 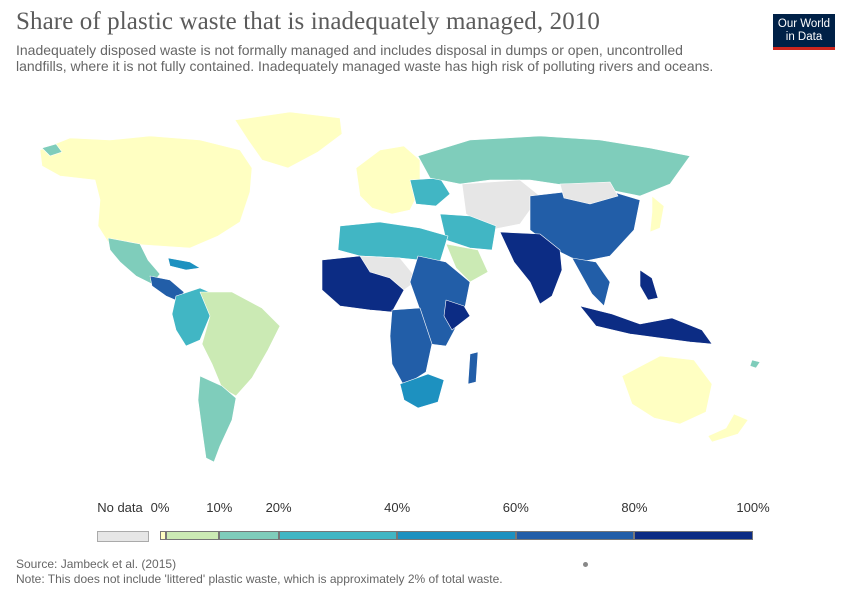 I want to click on map-region-arabia, so click(x=467, y=263).